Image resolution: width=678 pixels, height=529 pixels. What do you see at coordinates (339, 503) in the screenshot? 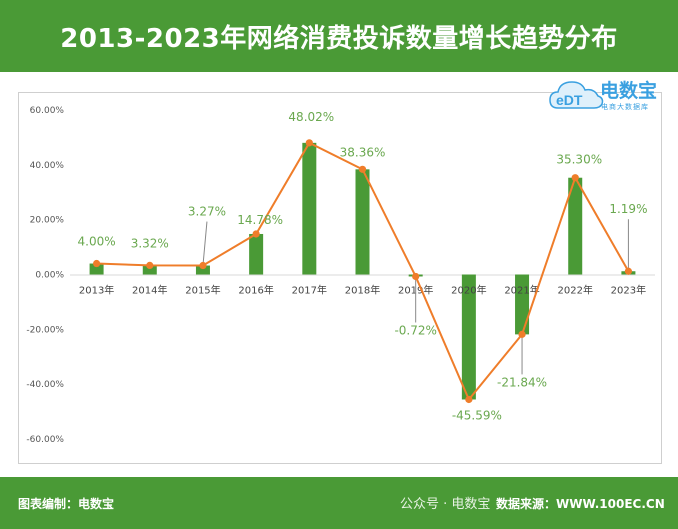
I see `footer-banner: 图表编制：电数宝 公众号 · 电数宝 数据来源：WWW.100EC.CN` at bounding box center [339, 503].